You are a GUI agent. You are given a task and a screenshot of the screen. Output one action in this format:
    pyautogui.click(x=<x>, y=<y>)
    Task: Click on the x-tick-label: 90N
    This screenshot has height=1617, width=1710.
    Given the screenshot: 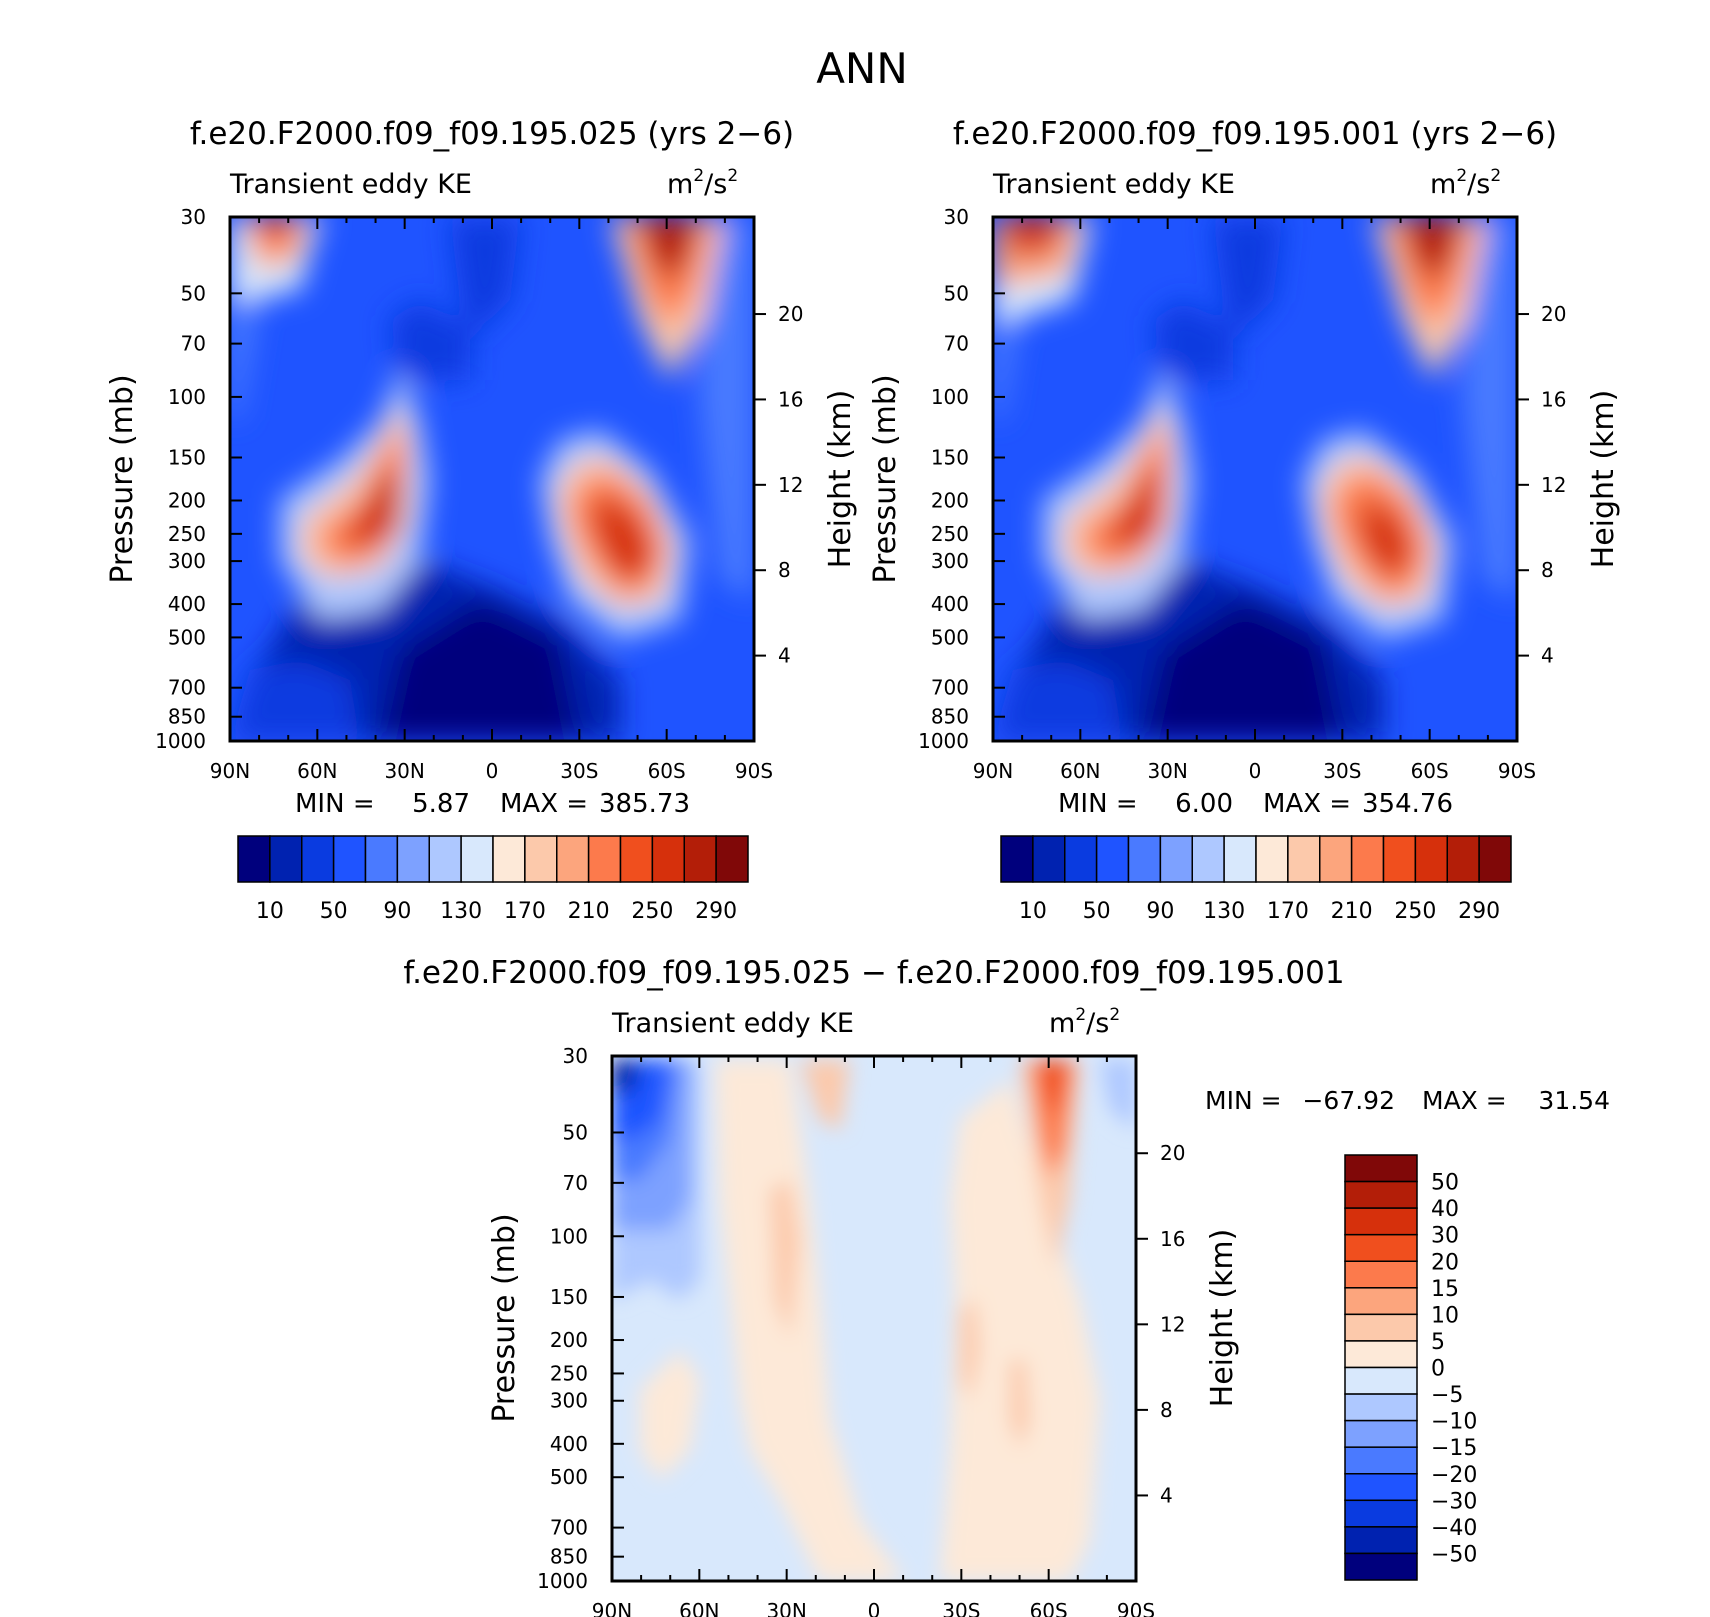 What is the action you would take?
    pyautogui.click(x=612, y=1608)
    